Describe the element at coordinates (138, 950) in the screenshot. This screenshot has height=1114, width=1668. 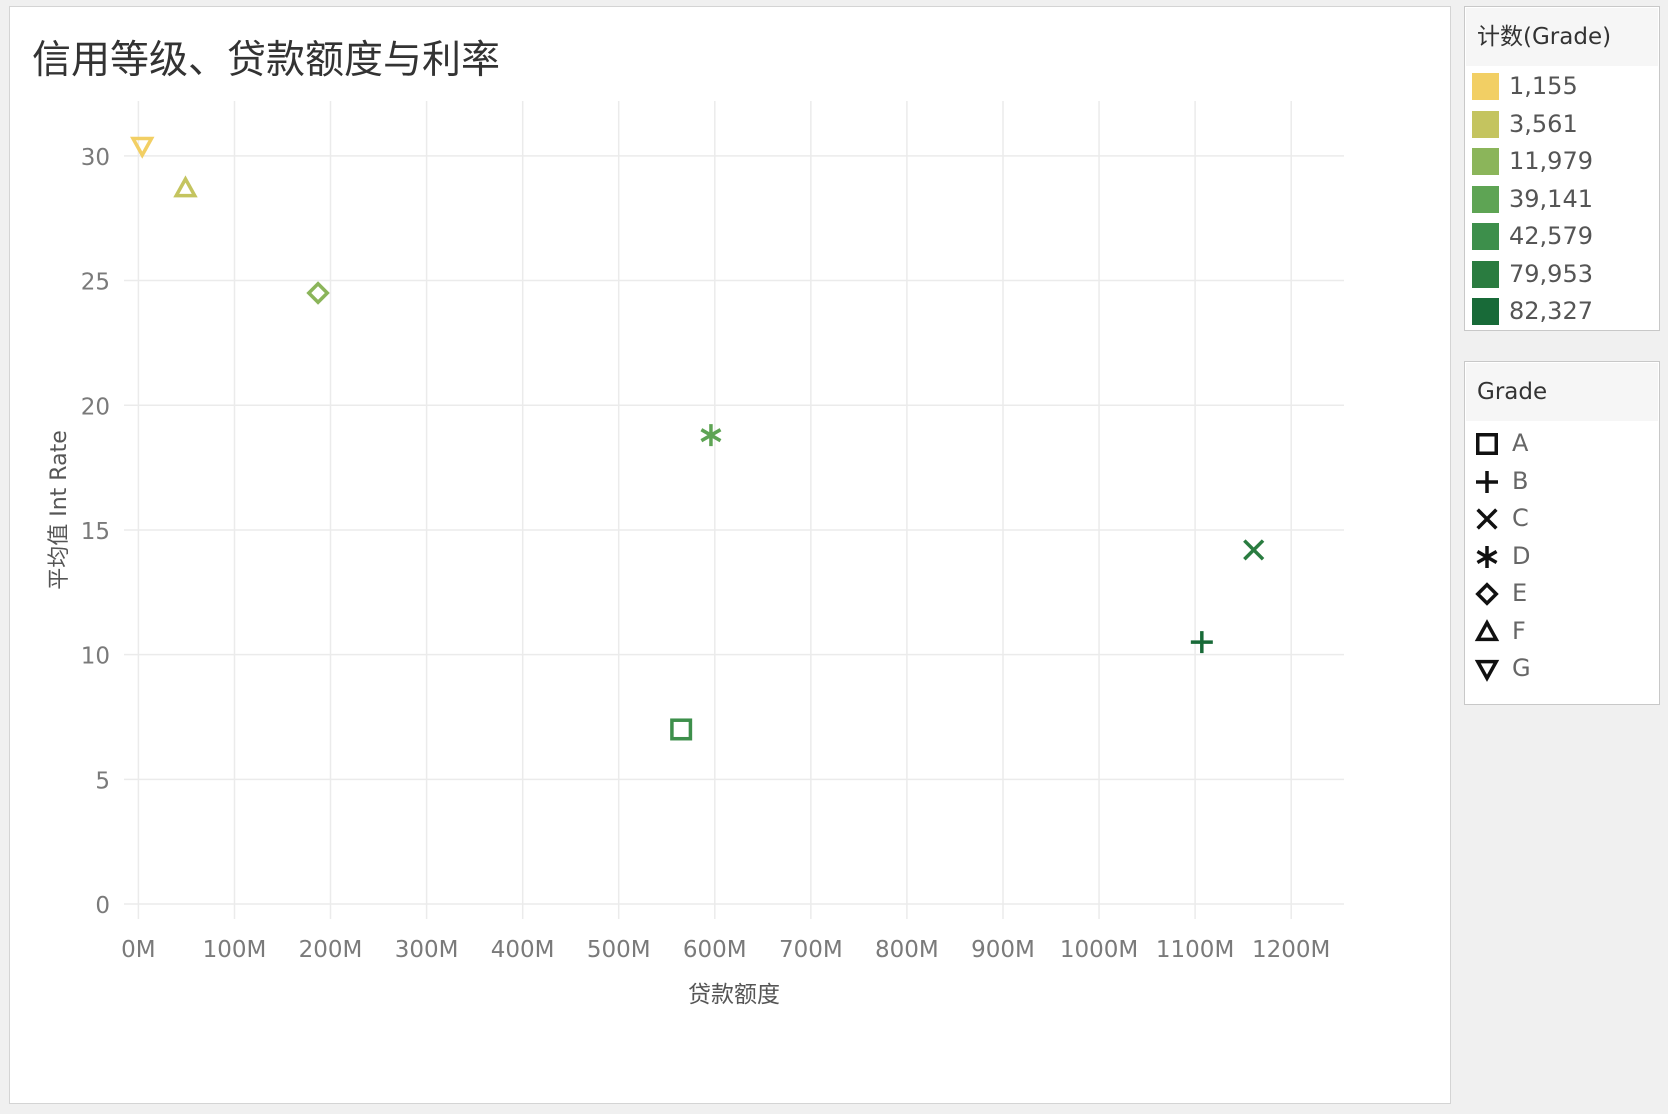
I see `x-tick-label: 0M` at that location.